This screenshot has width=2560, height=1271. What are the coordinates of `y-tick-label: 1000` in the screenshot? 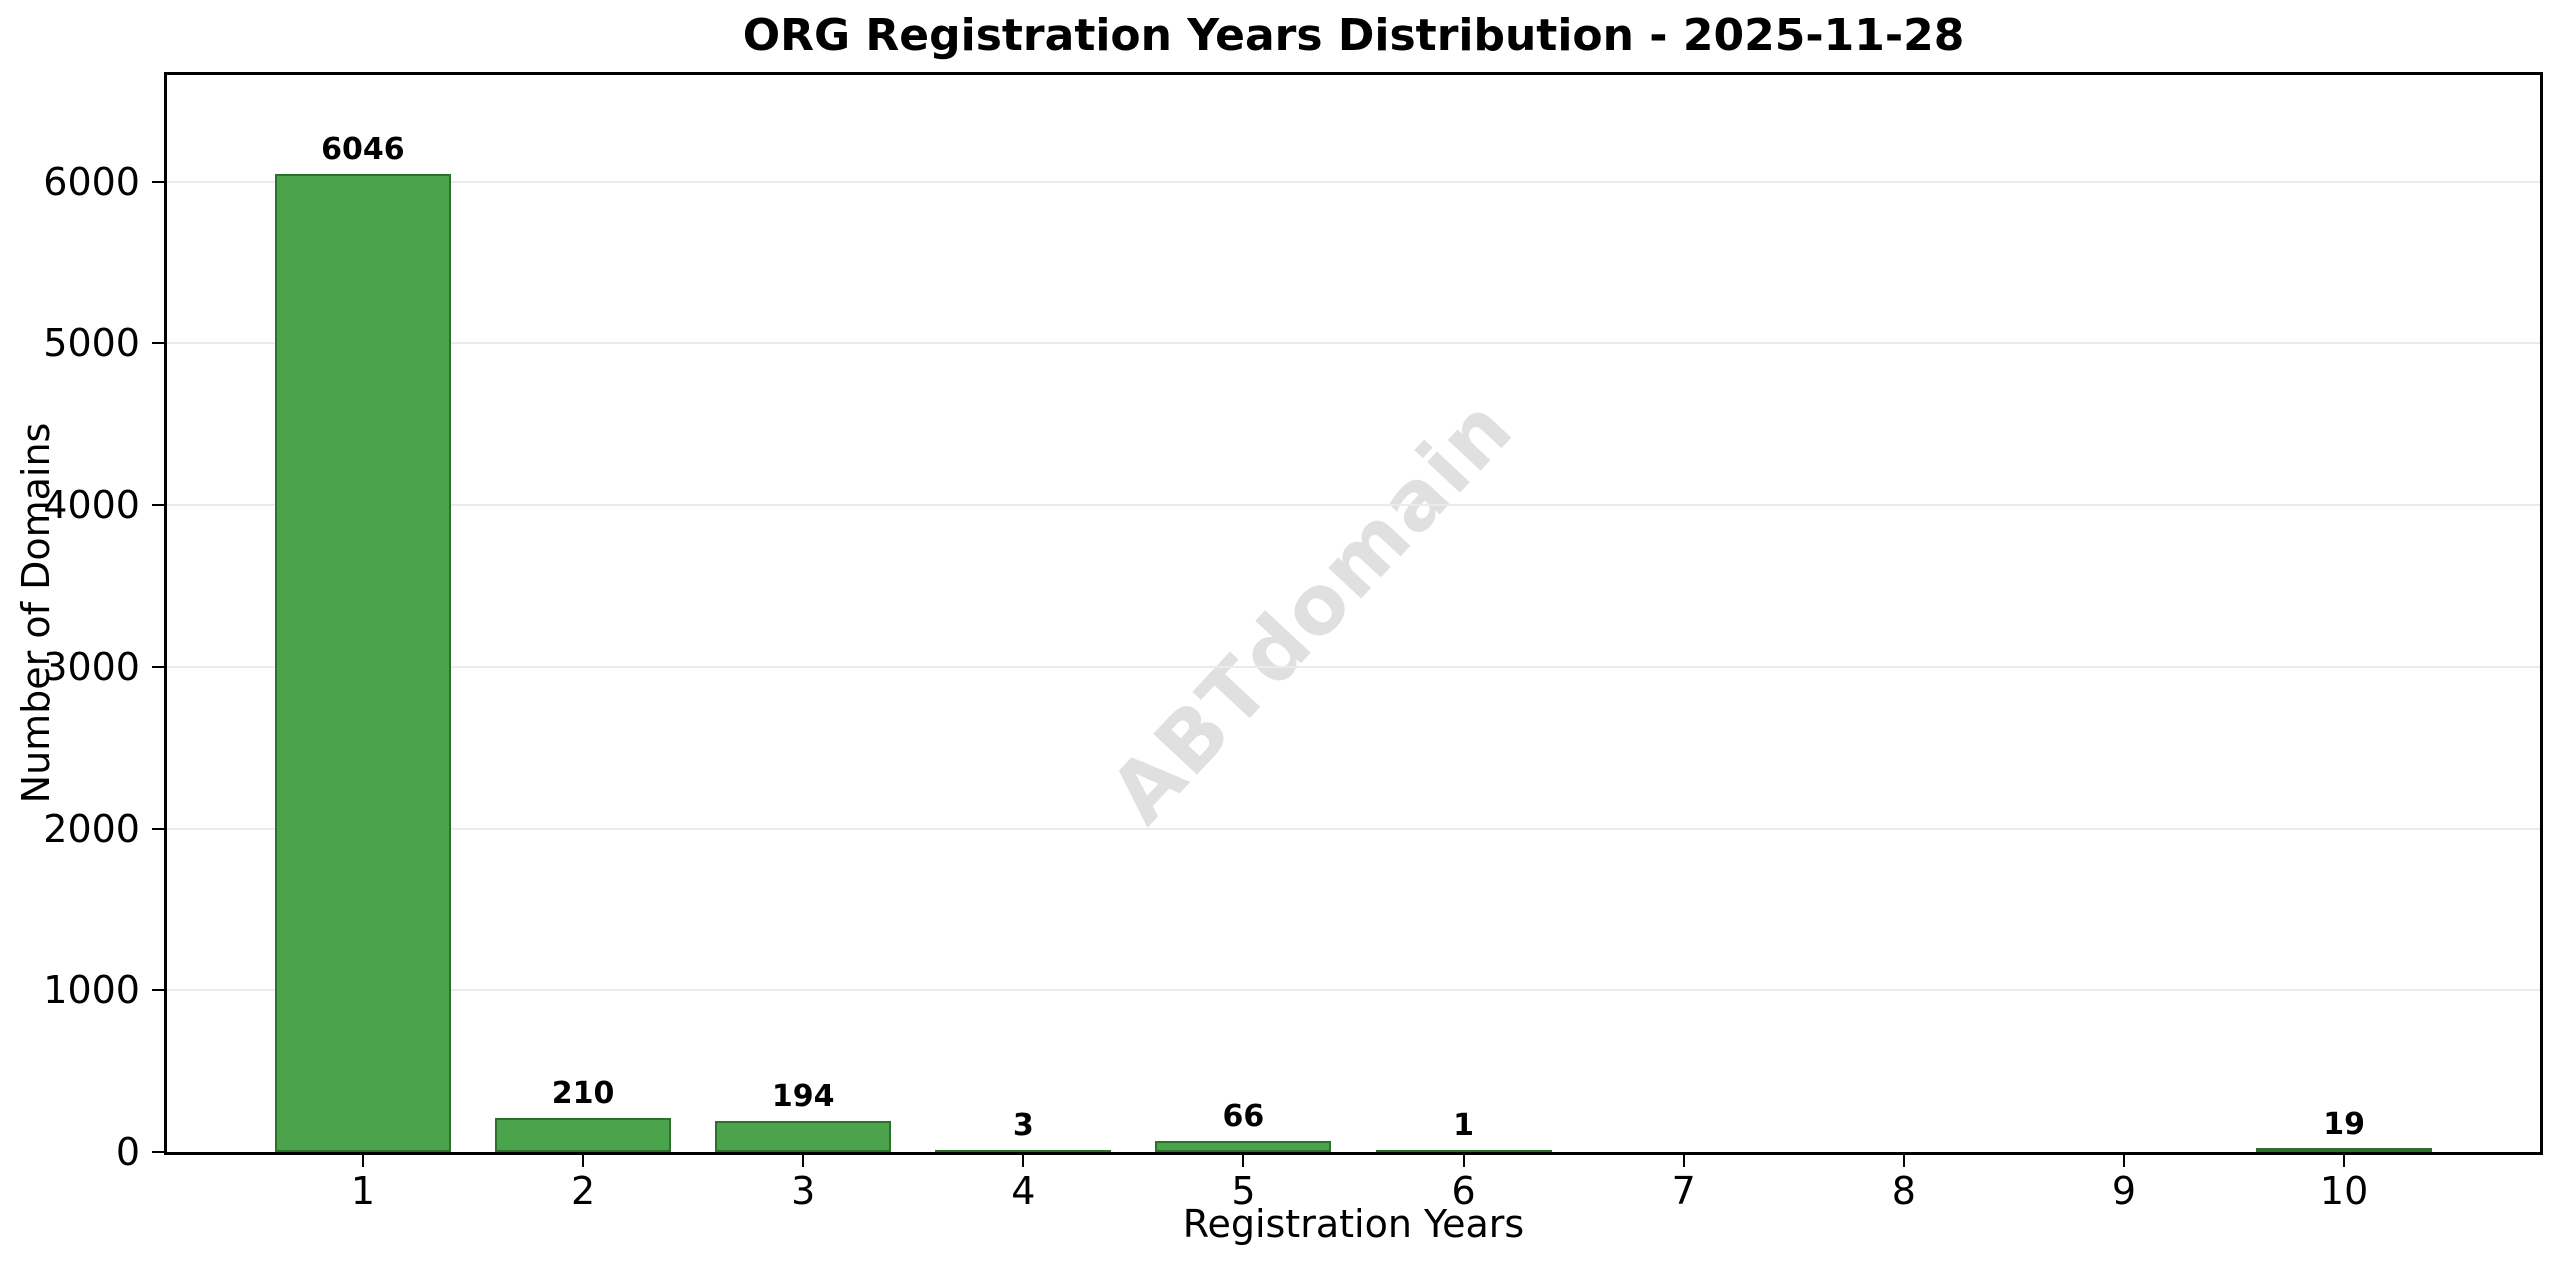 It's located at (91, 990).